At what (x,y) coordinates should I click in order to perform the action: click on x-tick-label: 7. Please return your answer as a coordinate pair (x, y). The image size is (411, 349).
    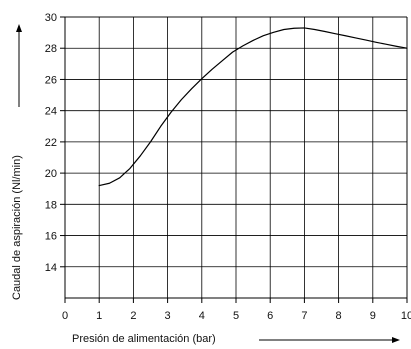
    Looking at the image, I should click on (304, 316).